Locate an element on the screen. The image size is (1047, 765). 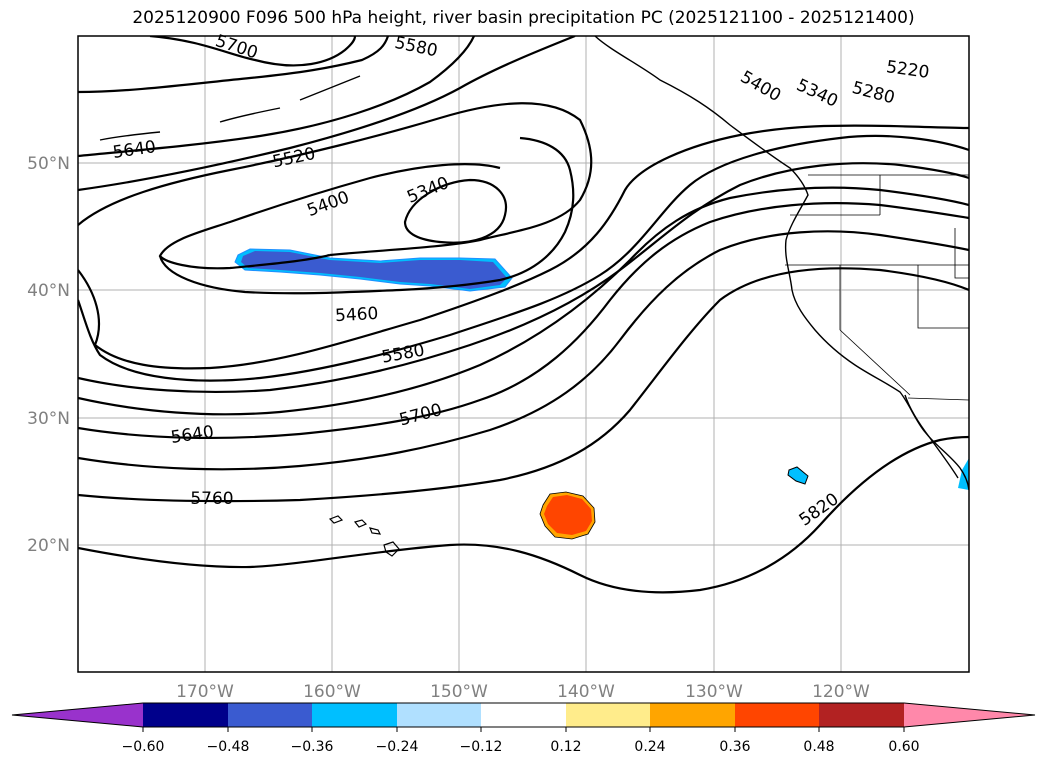
contour-label: 5520 is located at coordinates (294, 158).